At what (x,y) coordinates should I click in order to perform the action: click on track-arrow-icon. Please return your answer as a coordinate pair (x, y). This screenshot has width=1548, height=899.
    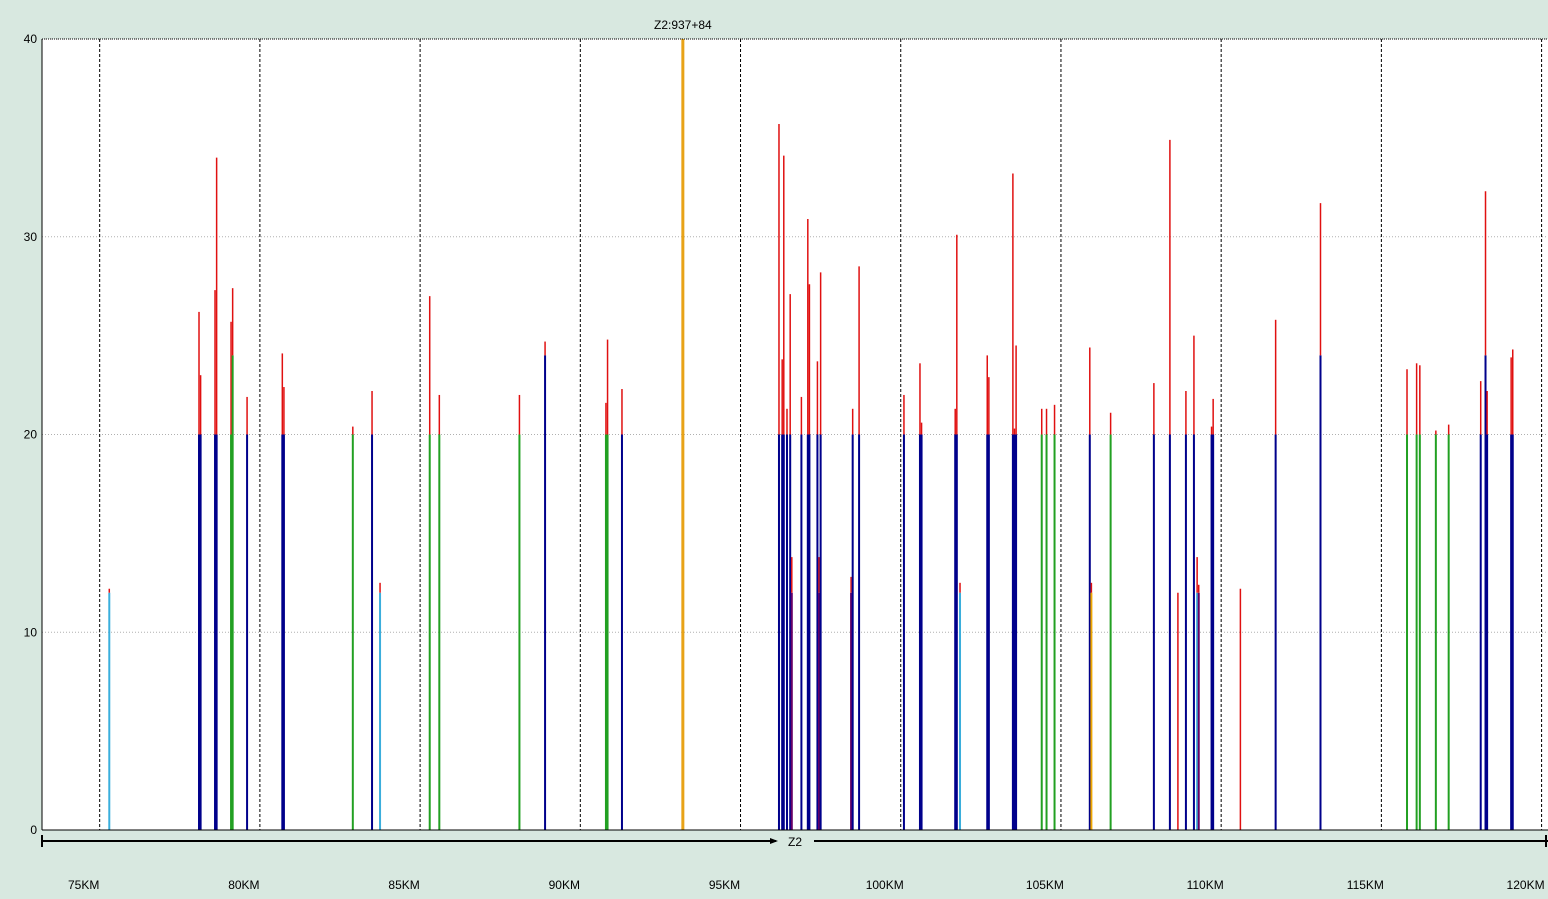
    Looking at the image, I should click on (774, 841).